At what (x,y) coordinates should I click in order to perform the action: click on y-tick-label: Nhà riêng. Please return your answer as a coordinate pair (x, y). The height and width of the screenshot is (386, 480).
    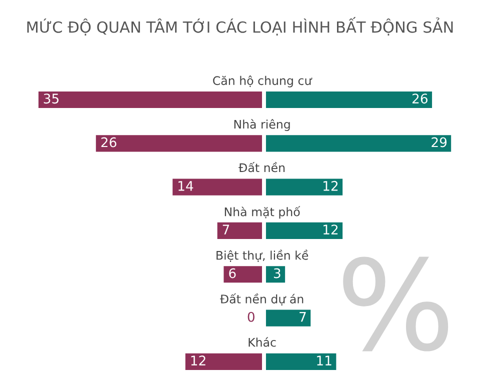
    Looking at the image, I should click on (262, 125).